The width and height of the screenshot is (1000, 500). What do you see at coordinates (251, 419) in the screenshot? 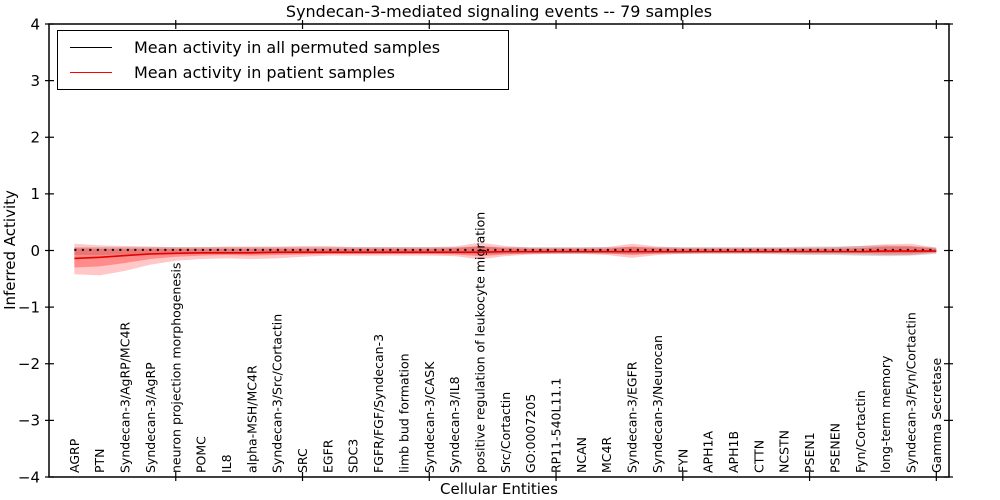
I see `x-category-label: alpha-MSH/MC4R` at bounding box center [251, 419].